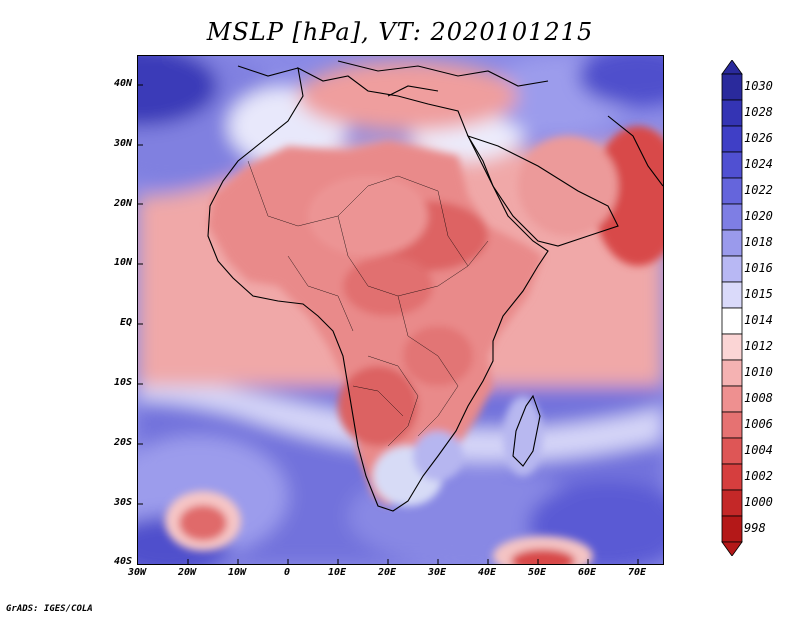 The width and height of the screenshot is (800, 618). I want to click on lon-label: 0, so click(287, 572).